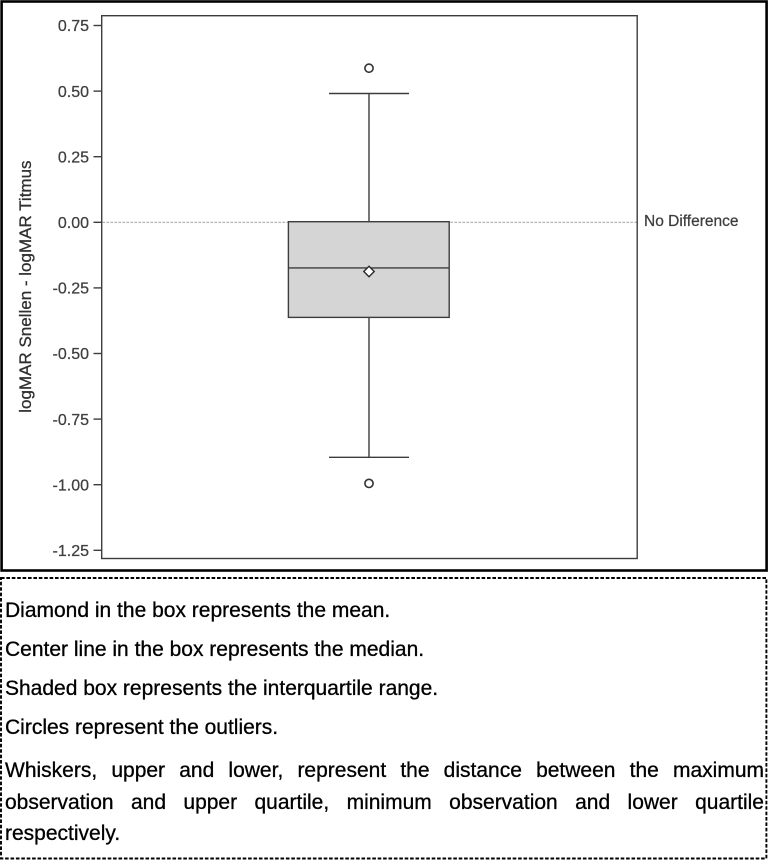  Describe the element at coordinates (71, 354) in the screenshot. I see `svg-text: -0.50` at that location.